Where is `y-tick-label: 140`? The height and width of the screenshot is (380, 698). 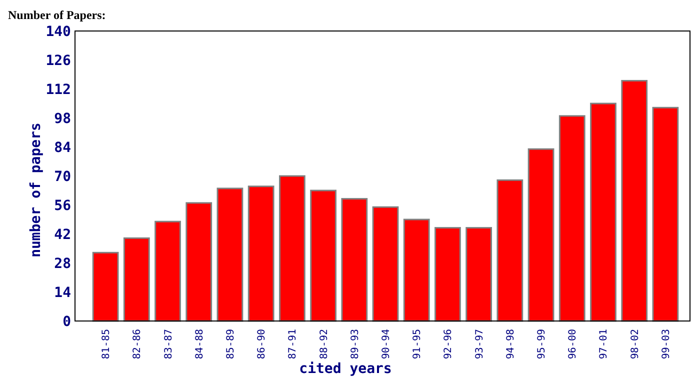
y-tick-label: 140 is located at coordinates (58, 32).